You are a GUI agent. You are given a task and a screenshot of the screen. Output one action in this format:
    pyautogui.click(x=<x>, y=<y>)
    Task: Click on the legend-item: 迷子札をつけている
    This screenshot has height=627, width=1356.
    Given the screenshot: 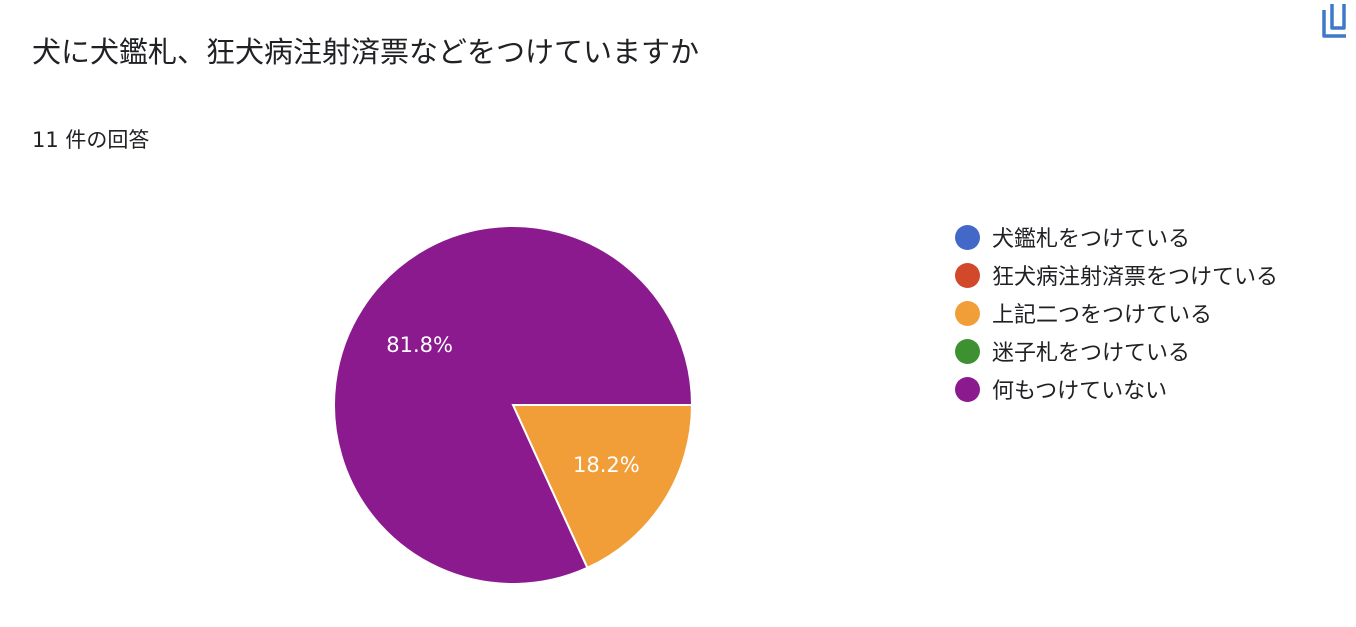 What is the action you would take?
    pyautogui.click(x=1116, y=351)
    